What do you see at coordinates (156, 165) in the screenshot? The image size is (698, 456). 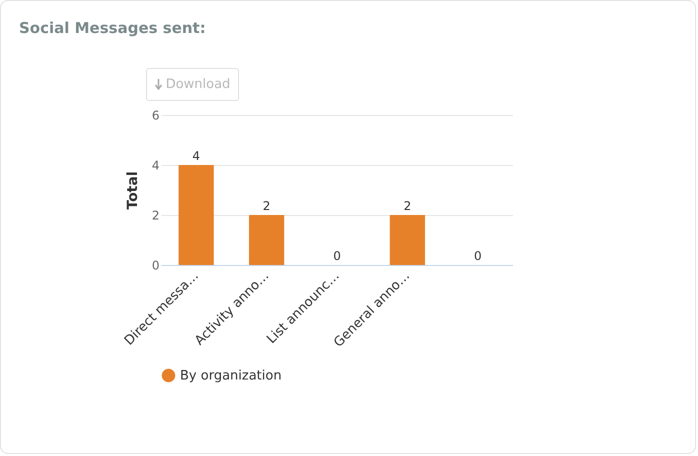 I see `y-tick-label: 4` at bounding box center [156, 165].